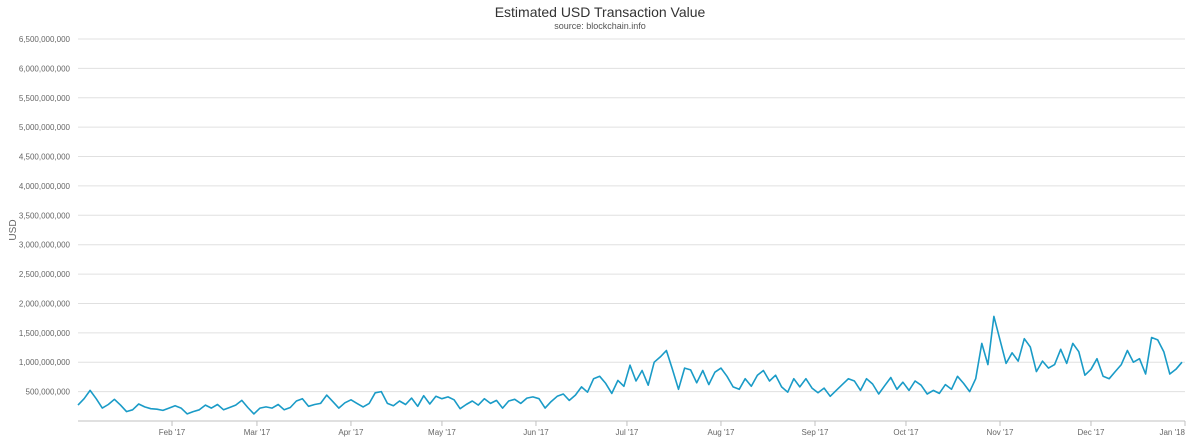  Describe the element at coordinates (600, 26) in the screenshot. I see `chart-subtitle: source: blockchain.info` at that location.